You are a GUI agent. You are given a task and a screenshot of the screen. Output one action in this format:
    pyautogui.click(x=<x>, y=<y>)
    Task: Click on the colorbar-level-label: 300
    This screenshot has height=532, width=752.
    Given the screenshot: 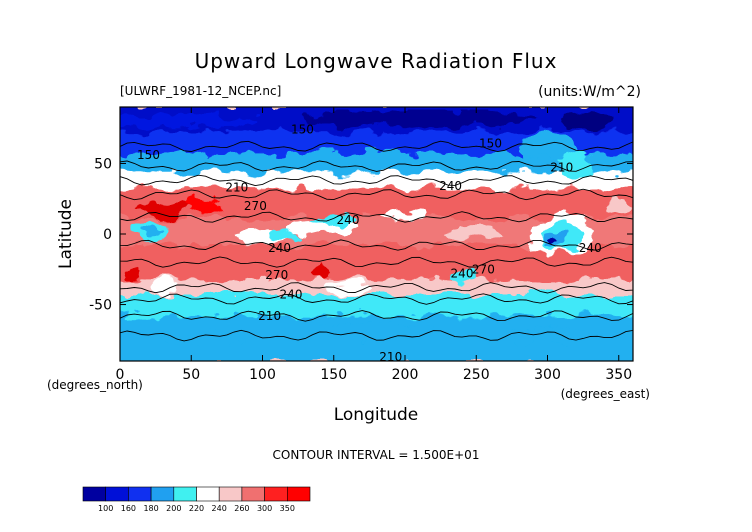 What is the action you would take?
    pyautogui.click(x=264, y=508)
    